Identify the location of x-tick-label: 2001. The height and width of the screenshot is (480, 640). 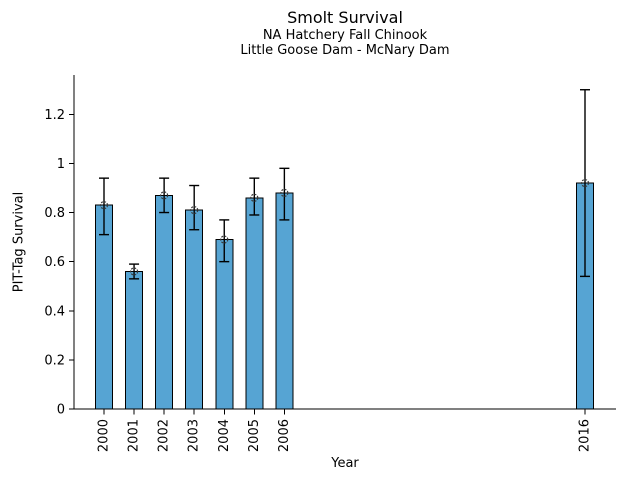
(134, 435).